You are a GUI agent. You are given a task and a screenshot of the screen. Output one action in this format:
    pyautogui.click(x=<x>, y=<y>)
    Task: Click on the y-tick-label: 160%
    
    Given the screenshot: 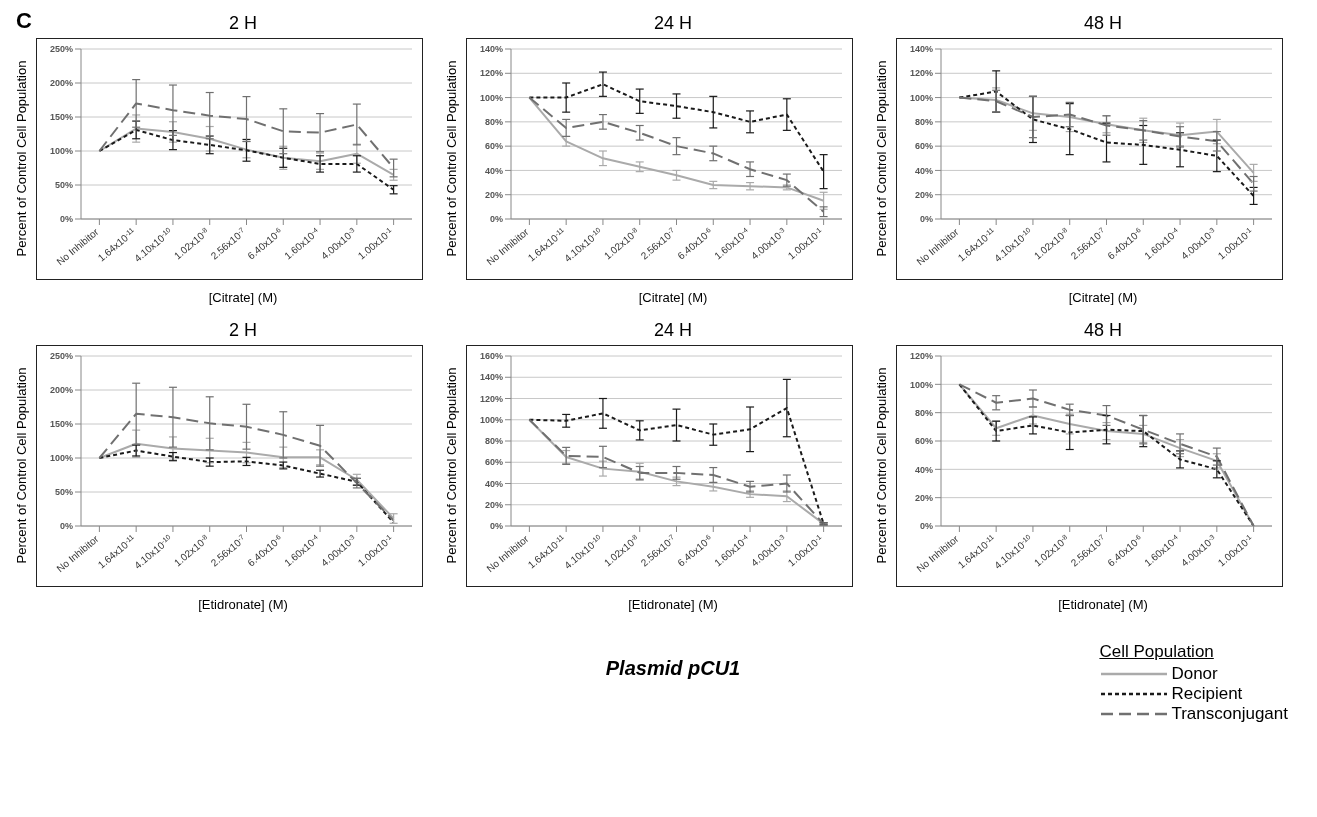 What is the action you would take?
    pyautogui.click(x=491, y=356)
    